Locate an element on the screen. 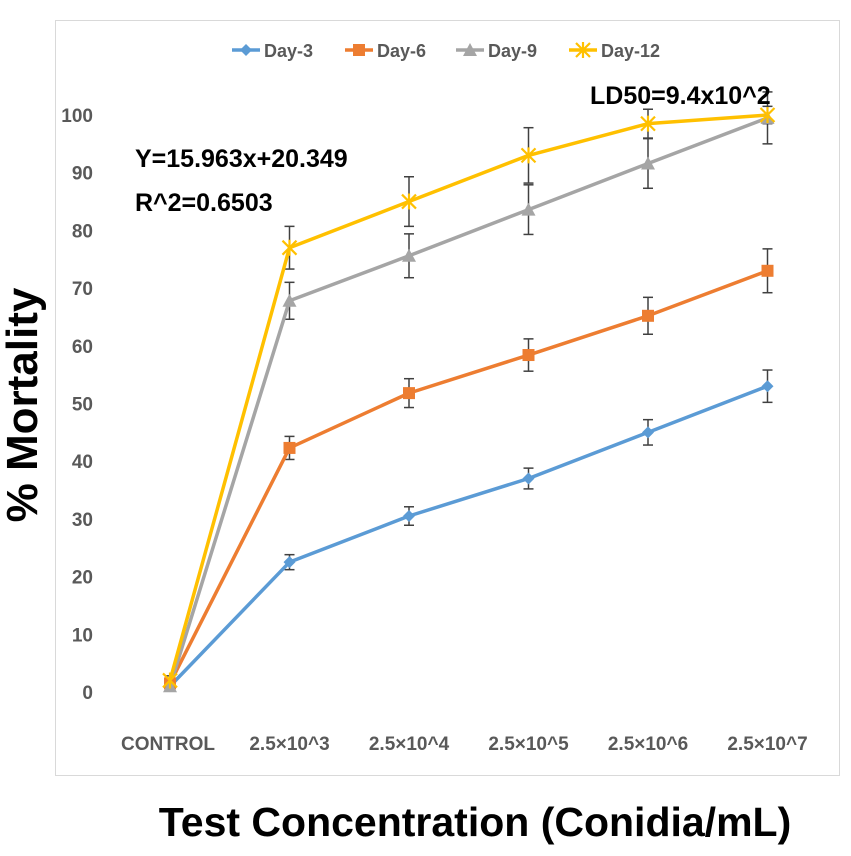 The width and height of the screenshot is (851, 856). y-tick-label: 100 is located at coordinates (77, 116).